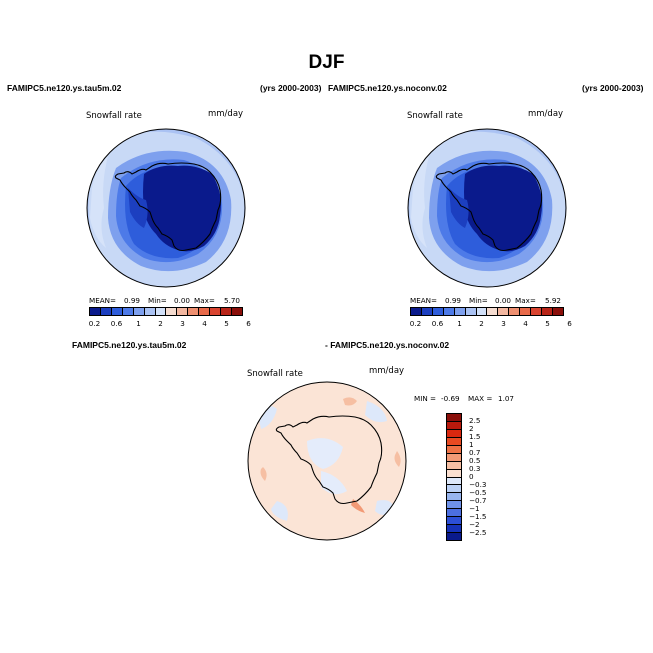  What do you see at coordinates (226, 323) in the screenshot?
I see `colorbar-tick-label: 5` at bounding box center [226, 323].